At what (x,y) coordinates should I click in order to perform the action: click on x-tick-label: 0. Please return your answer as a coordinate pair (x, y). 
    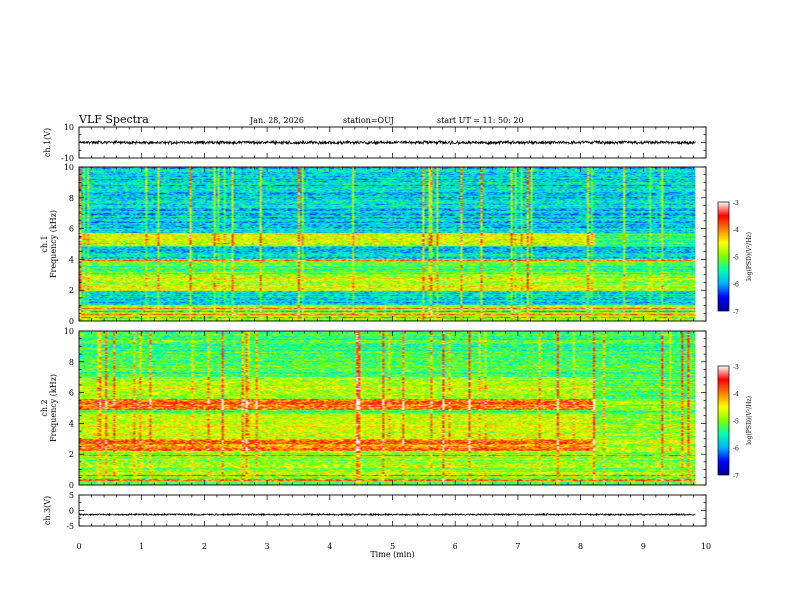
    Looking at the image, I should click on (78, 546).